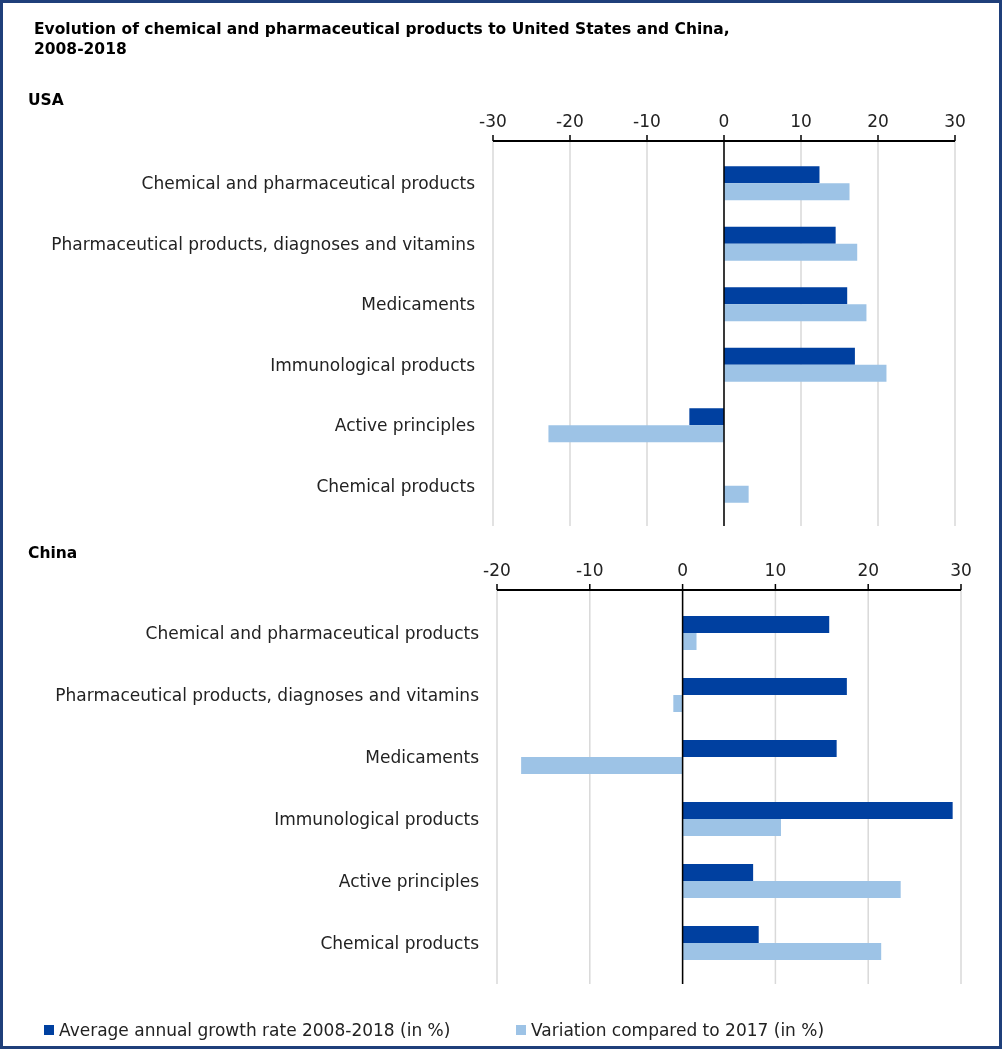  I want to click on text: China, so click(53, 553).